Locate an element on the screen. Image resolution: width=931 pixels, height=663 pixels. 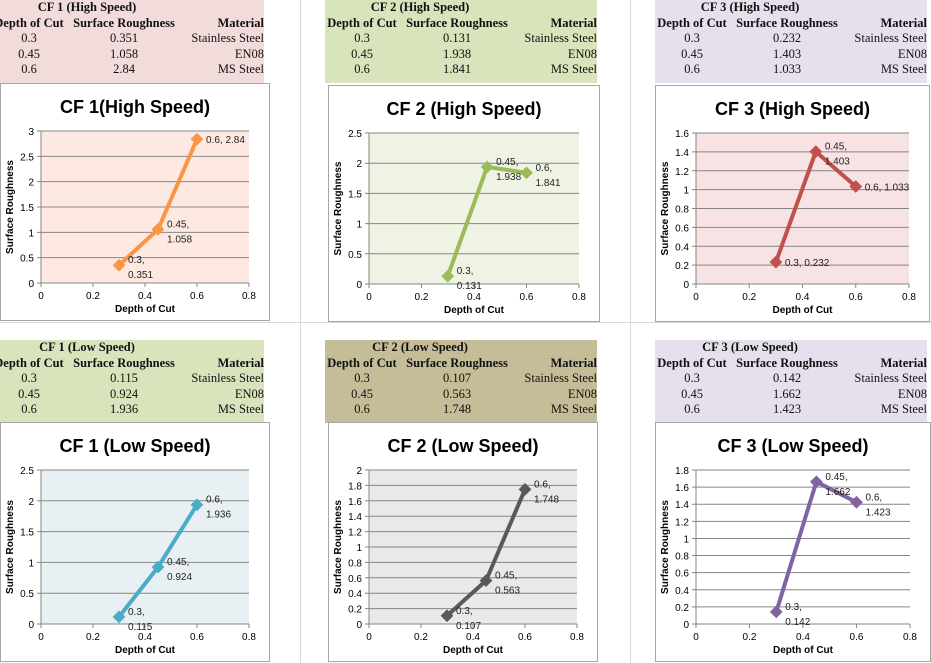
table-row: 0.45 1.662 EN08 is located at coordinates (791, 395).